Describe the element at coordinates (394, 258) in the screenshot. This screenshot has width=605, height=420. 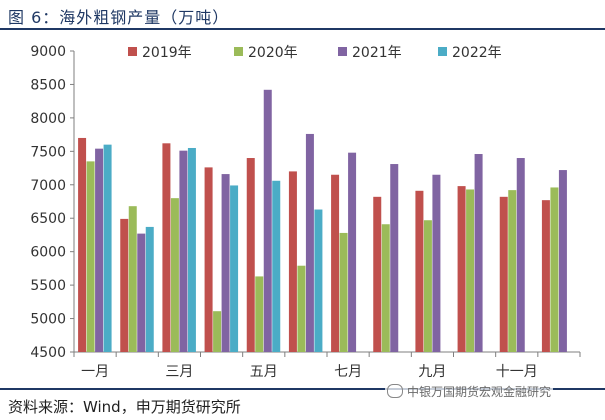
I see `bar-2021年-八月` at that location.